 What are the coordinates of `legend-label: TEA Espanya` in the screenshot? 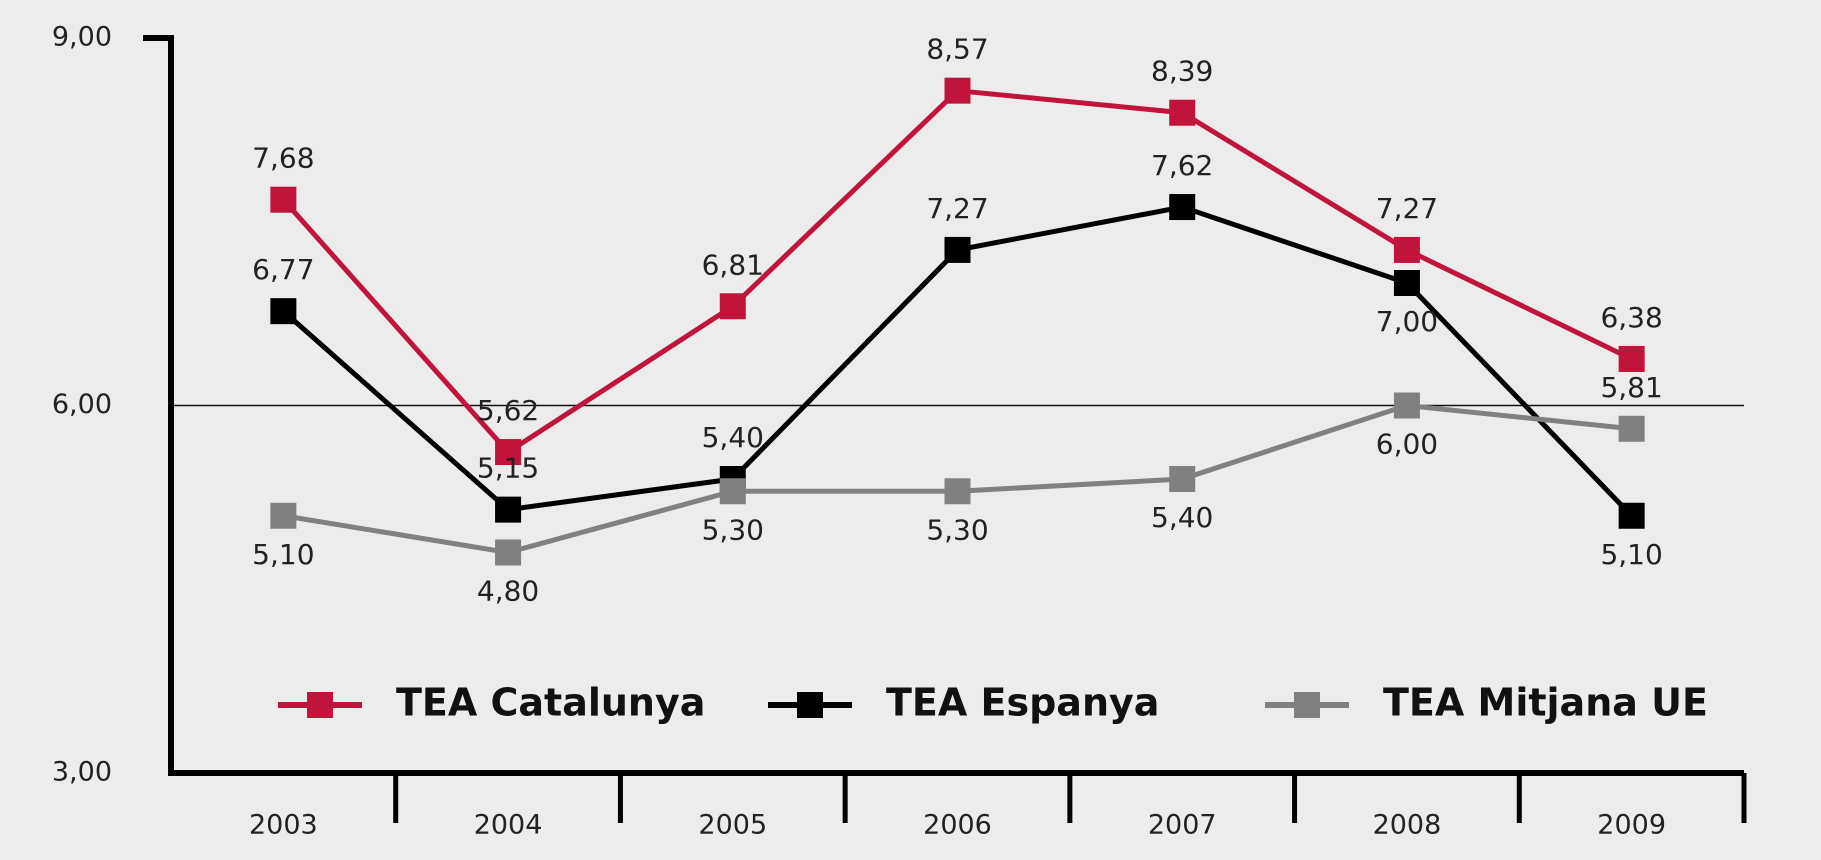 It's located at (1022, 703).